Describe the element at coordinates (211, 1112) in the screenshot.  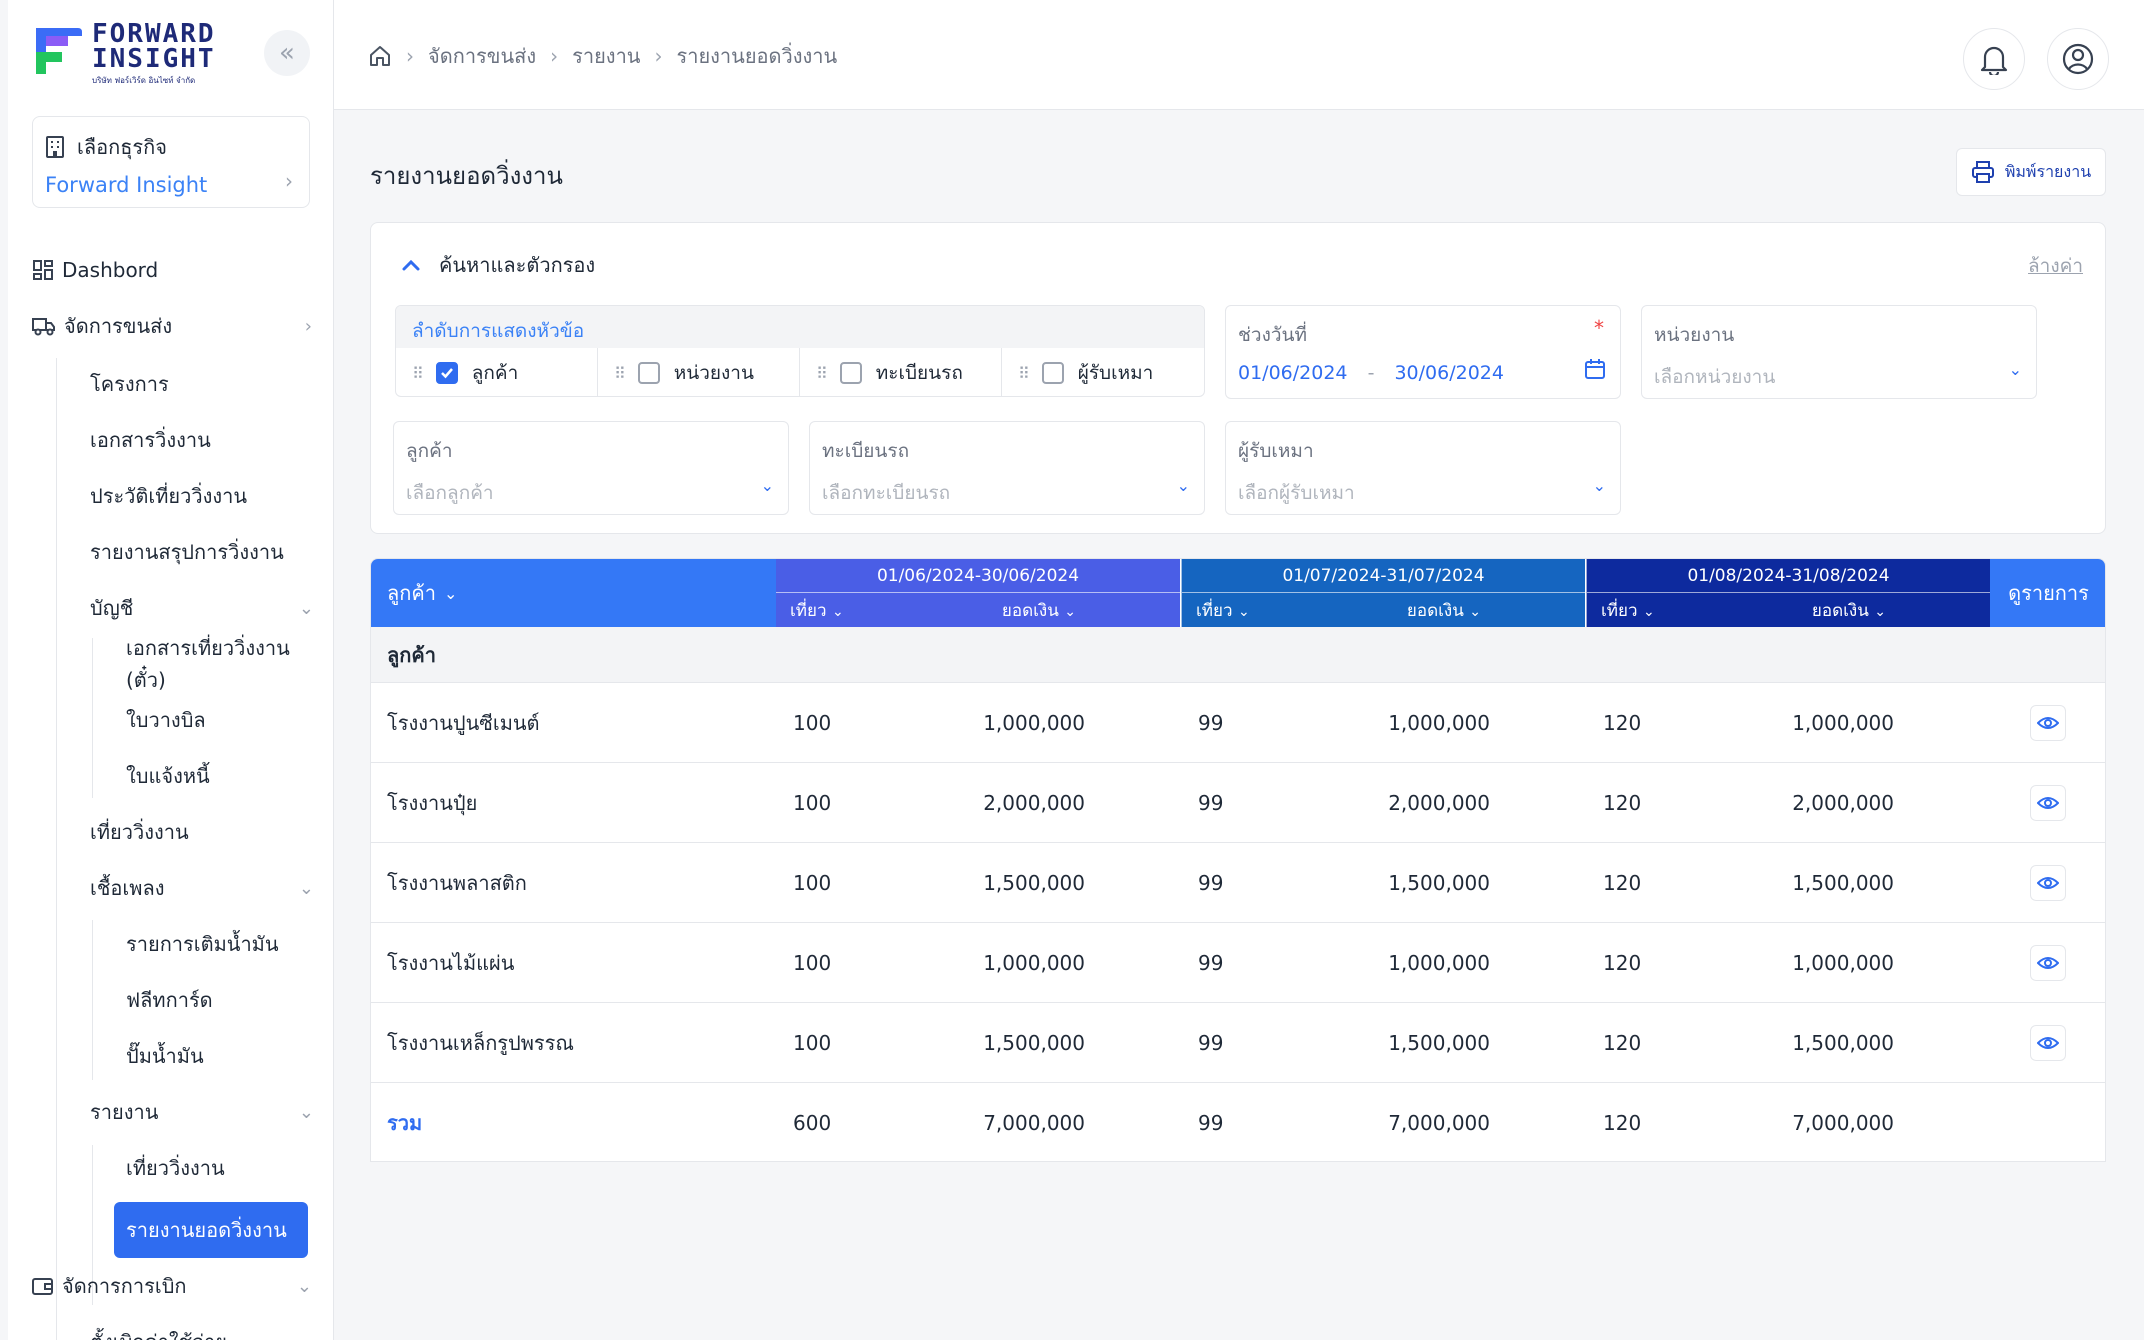
I see `sidebar-item-reports: รายงาน ⌄` at that location.